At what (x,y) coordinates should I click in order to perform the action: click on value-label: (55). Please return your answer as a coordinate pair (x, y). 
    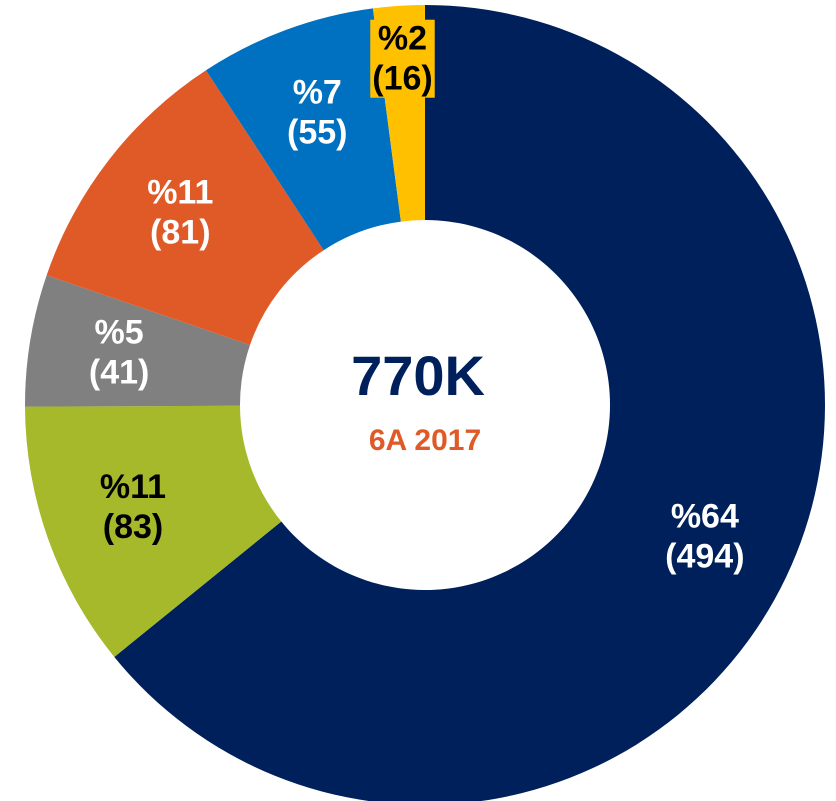
    Looking at the image, I should click on (317, 132).